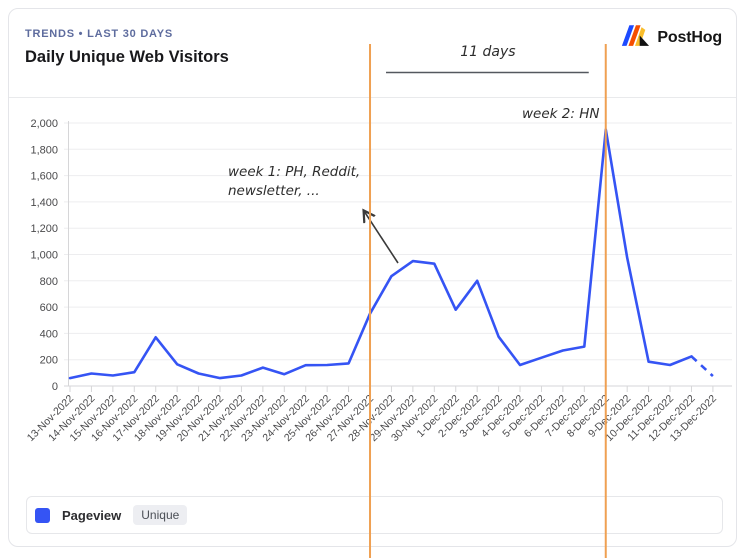 The image size is (747, 558). I want to click on posthog-logo: PostHog, so click(671, 38).